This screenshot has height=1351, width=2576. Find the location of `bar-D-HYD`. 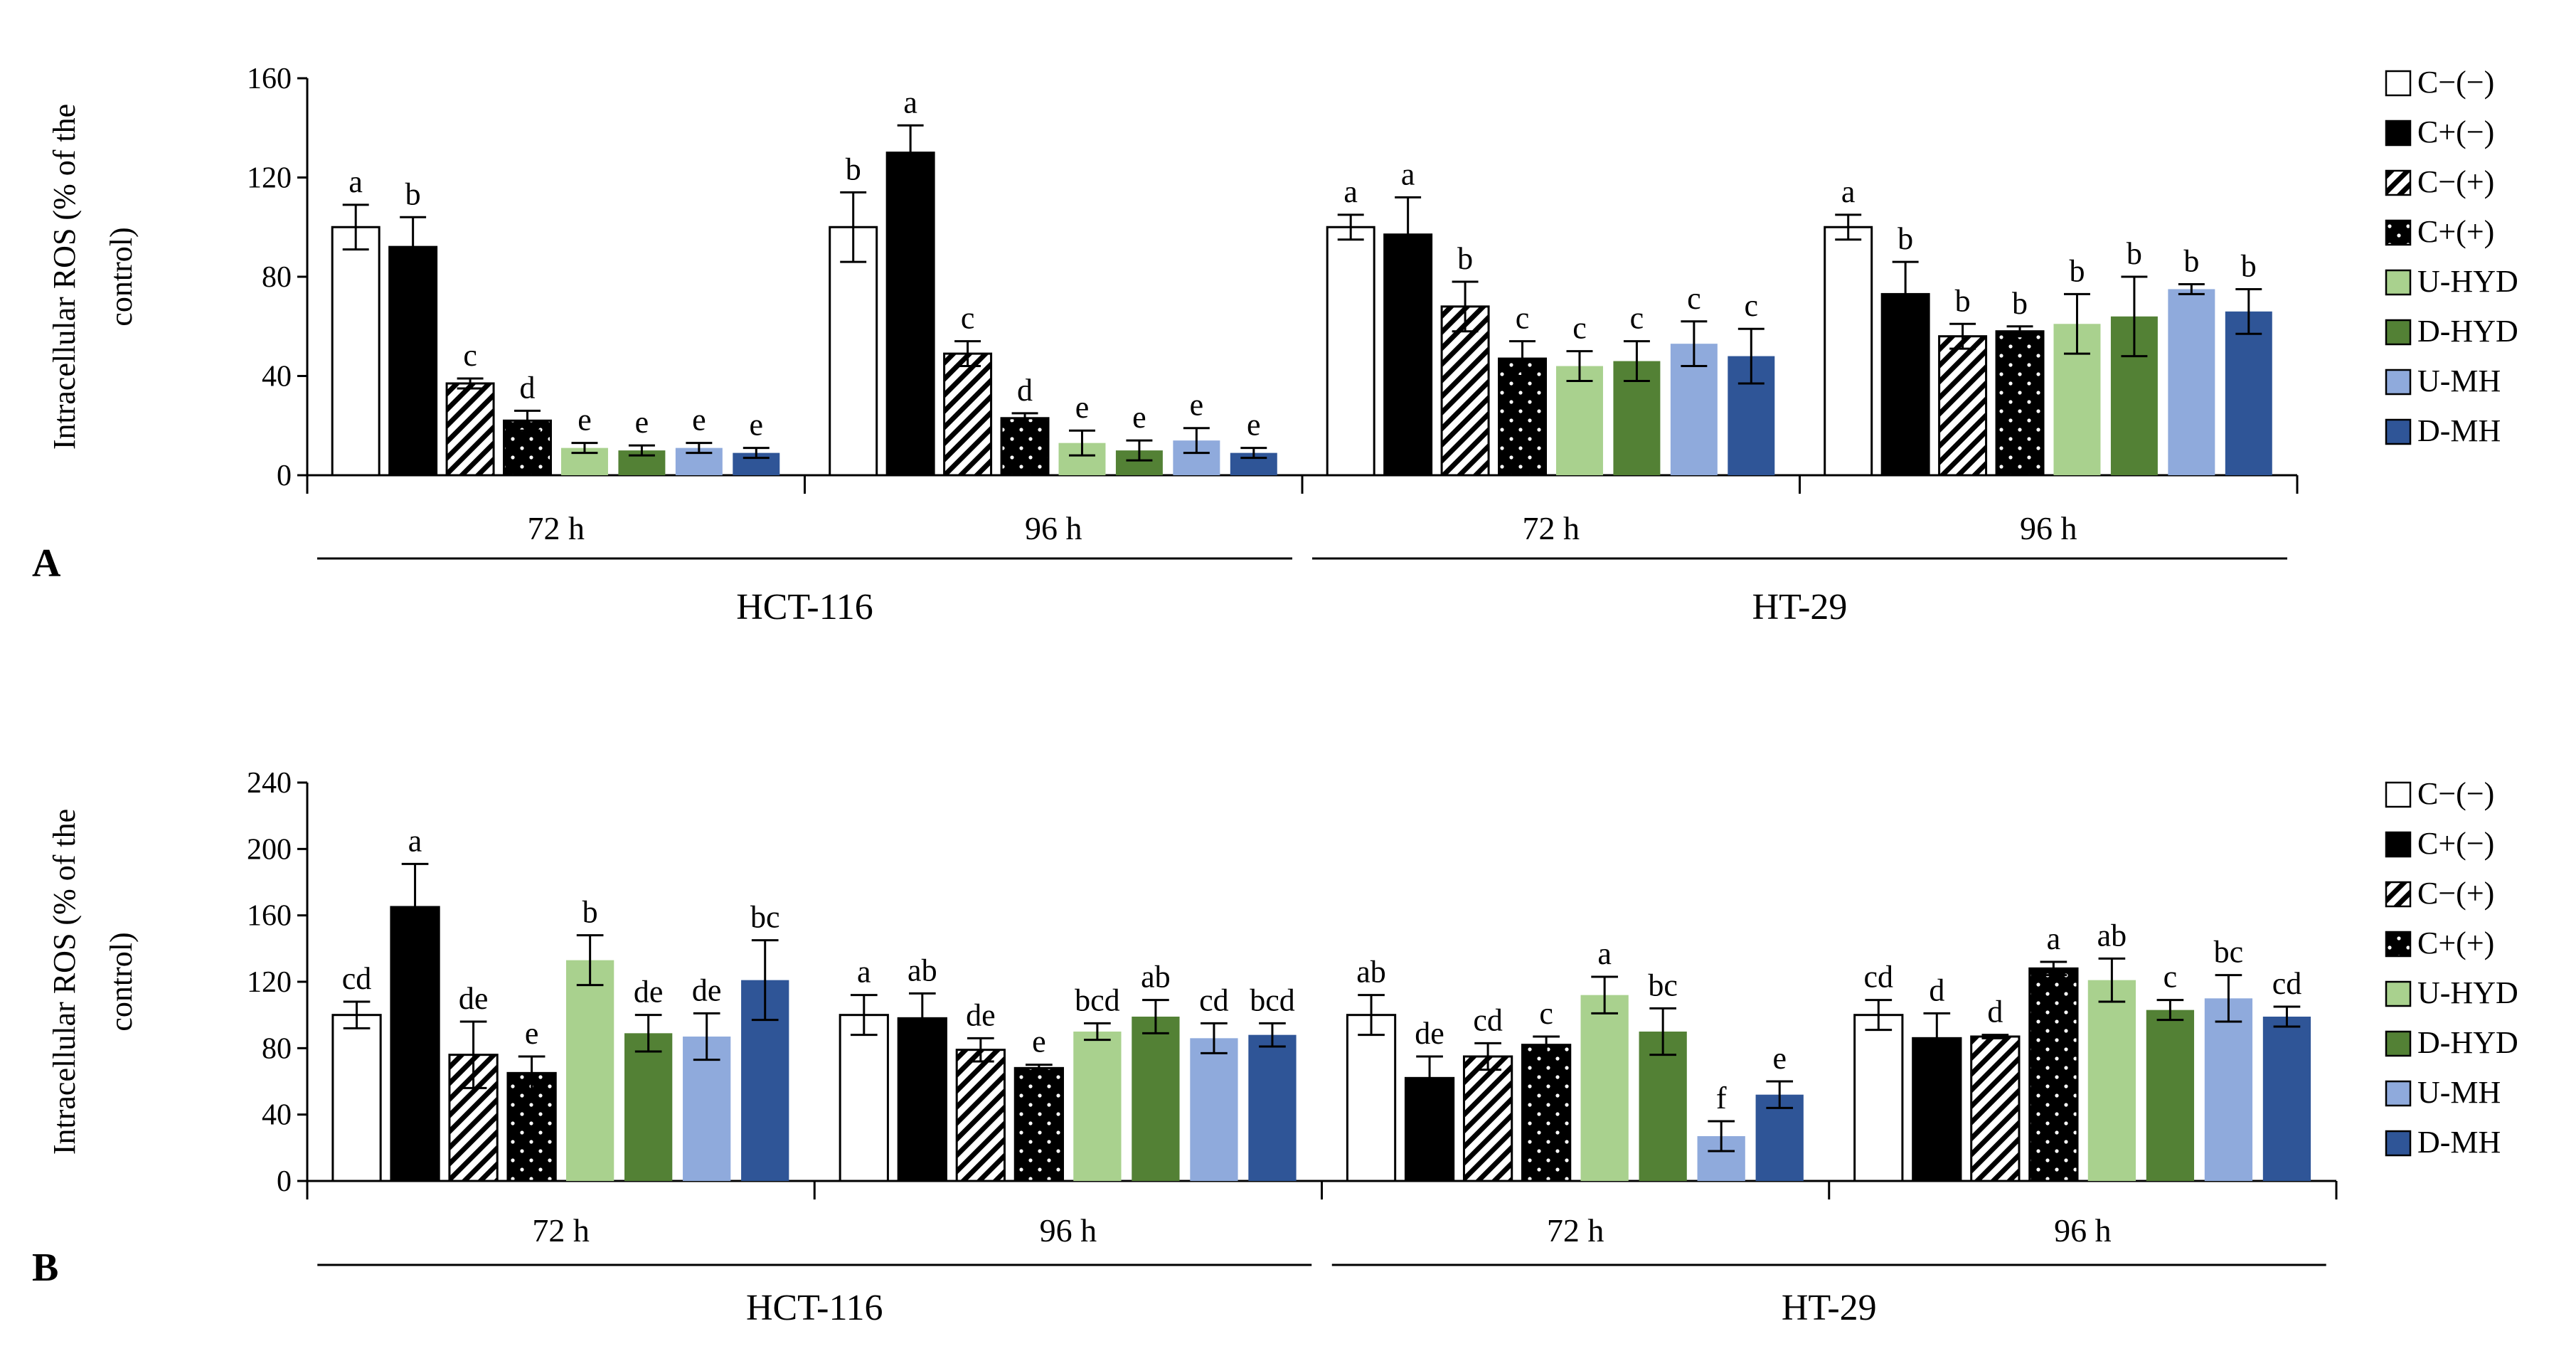

bar-D-HYD is located at coordinates (2170, 1095).